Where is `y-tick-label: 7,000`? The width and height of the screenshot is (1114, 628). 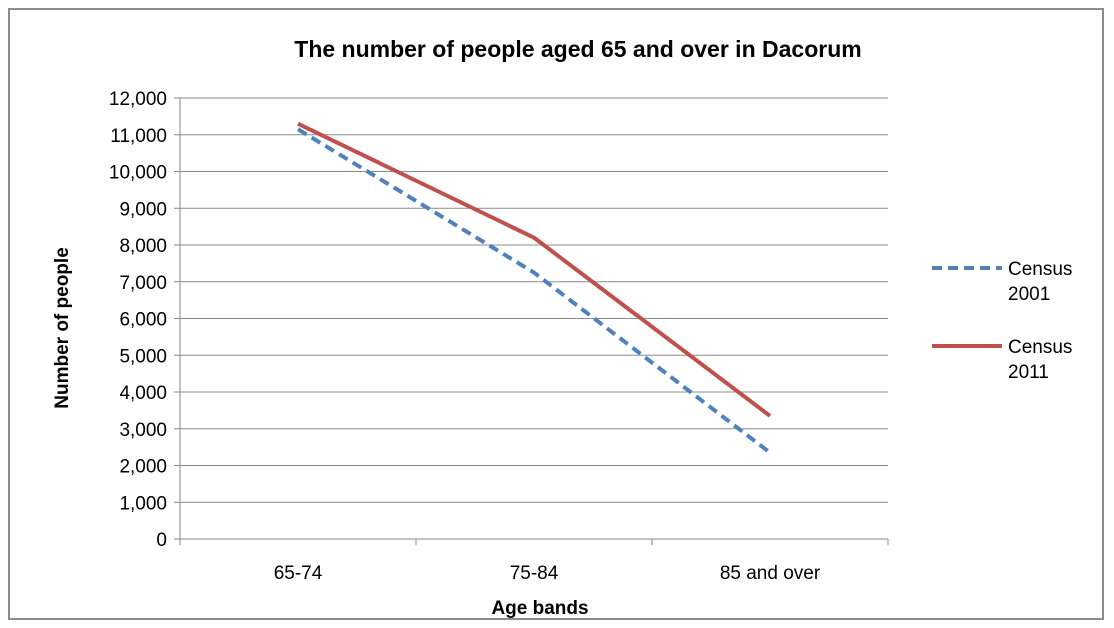 y-tick-label: 7,000 is located at coordinates (143, 283).